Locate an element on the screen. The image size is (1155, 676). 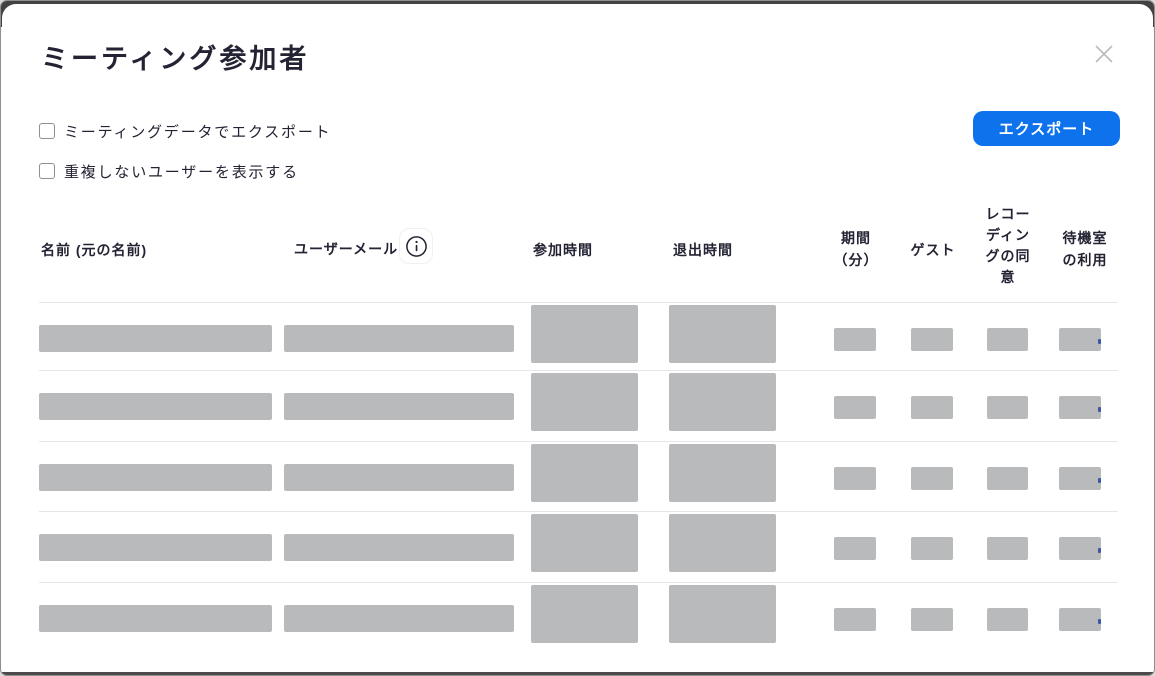
checkbox-label: 重複しないユーザーを表示する is located at coordinates (181, 172).